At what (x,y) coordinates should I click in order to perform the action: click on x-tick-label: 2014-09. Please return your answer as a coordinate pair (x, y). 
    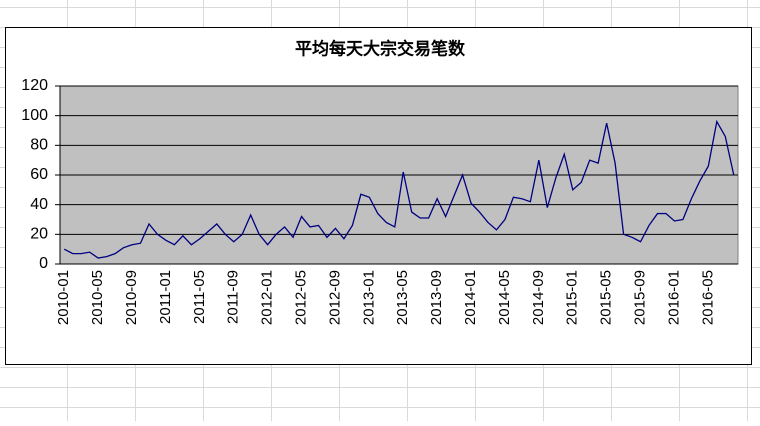
    Looking at the image, I should click on (538, 297).